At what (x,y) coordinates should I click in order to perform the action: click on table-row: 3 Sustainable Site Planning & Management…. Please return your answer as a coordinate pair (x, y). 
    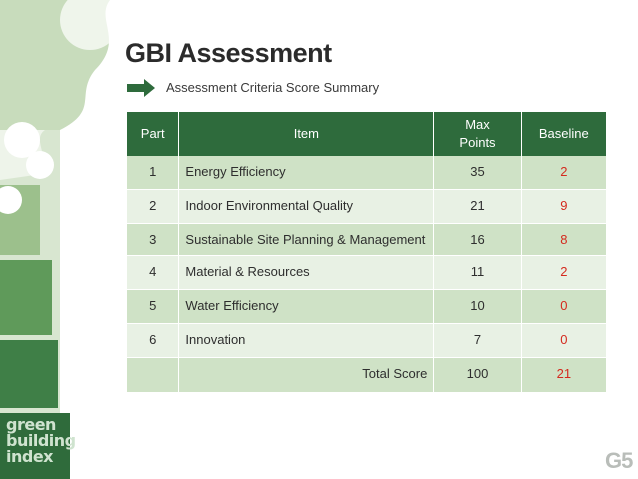
    Looking at the image, I should click on (366, 239).